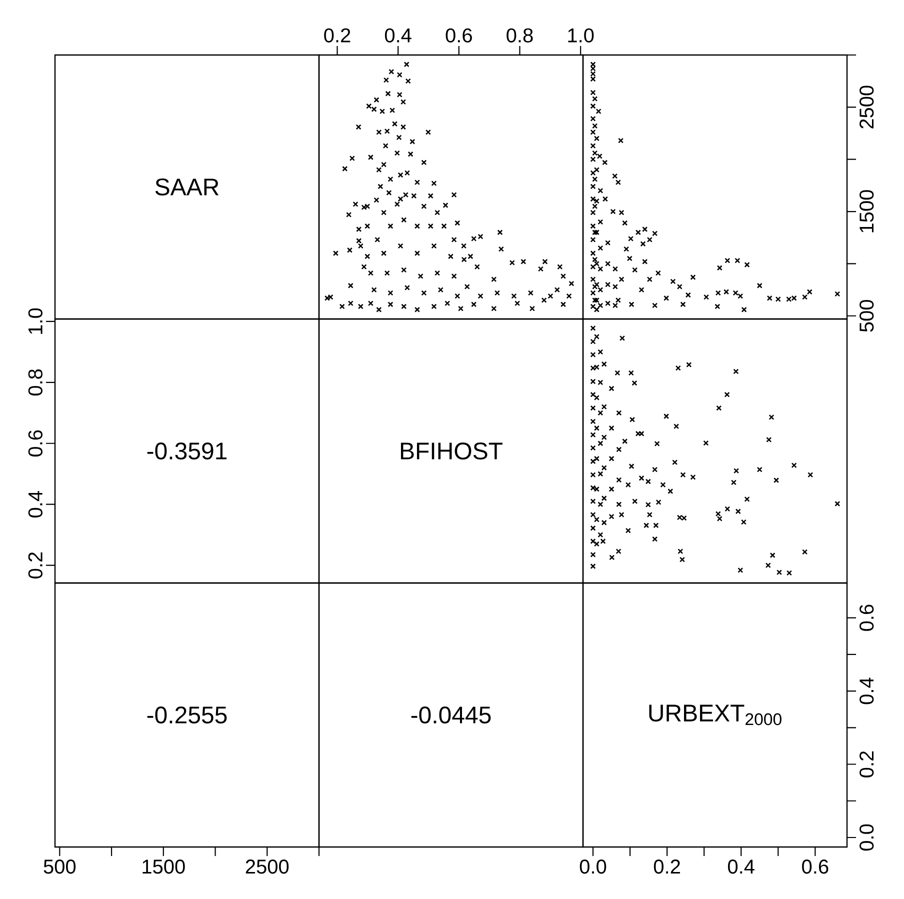  What do you see at coordinates (451, 451) in the screenshot?
I see `text: BFIHOST` at bounding box center [451, 451].